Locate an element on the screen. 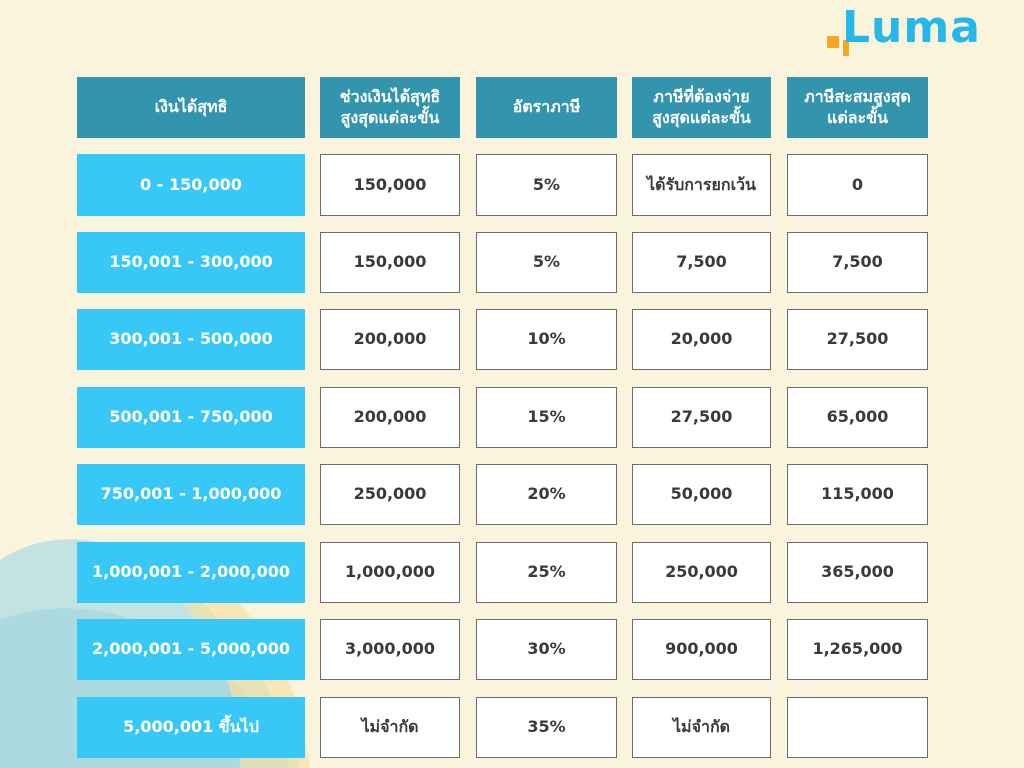 The width and height of the screenshot is (1024, 768). cumulative-tax-cell: 65,000 is located at coordinates (857, 417).